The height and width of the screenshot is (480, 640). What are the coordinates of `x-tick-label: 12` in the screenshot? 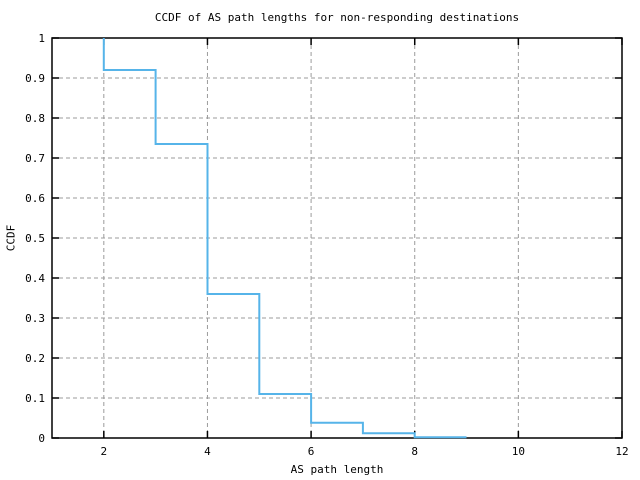 It's located at (621, 451).